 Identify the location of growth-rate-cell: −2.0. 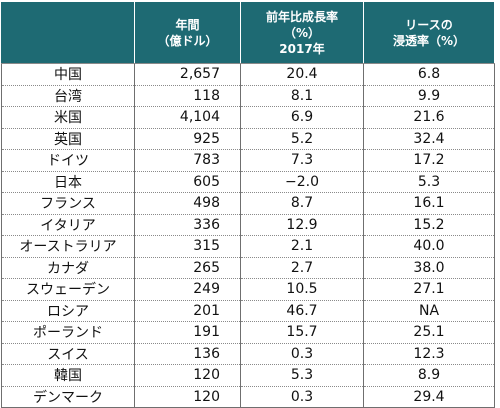
(302, 182).